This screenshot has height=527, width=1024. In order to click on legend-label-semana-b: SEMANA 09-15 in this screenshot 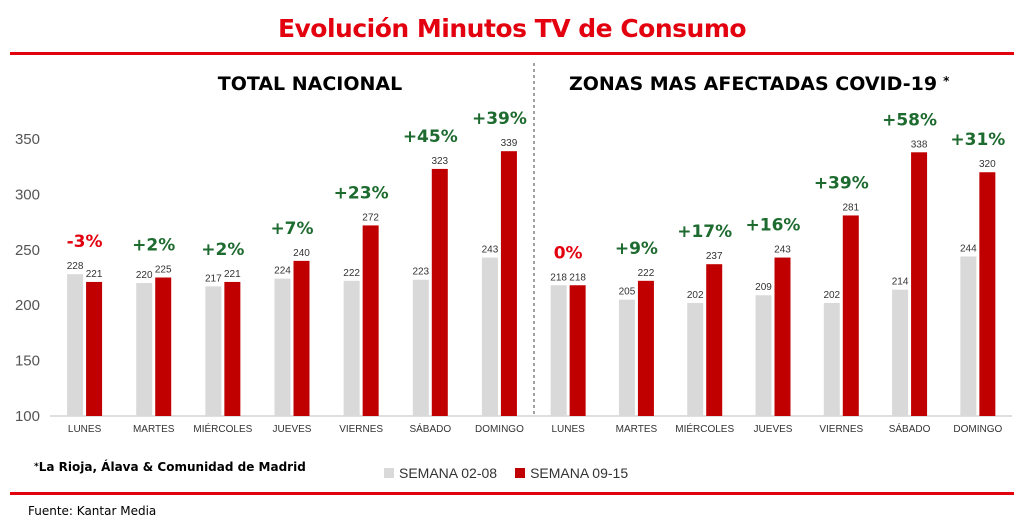, I will do `click(579, 473)`.